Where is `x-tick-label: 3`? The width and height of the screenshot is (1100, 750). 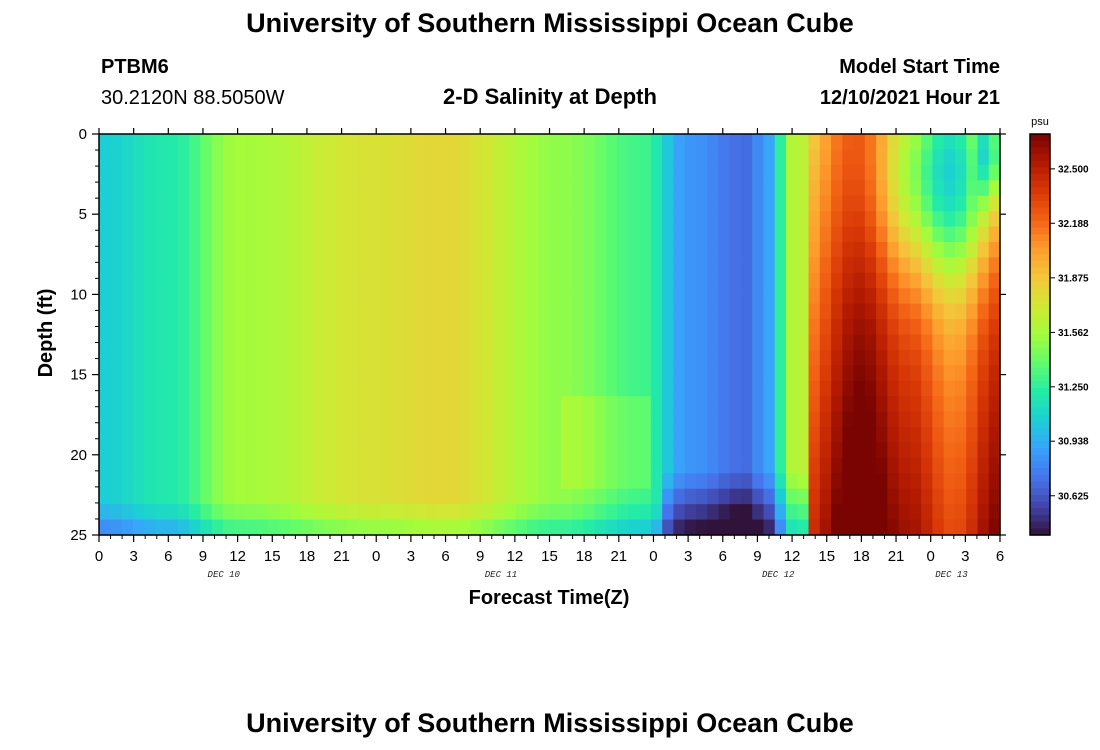
x-tick-label: 3 is located at coordinates (133, 556).